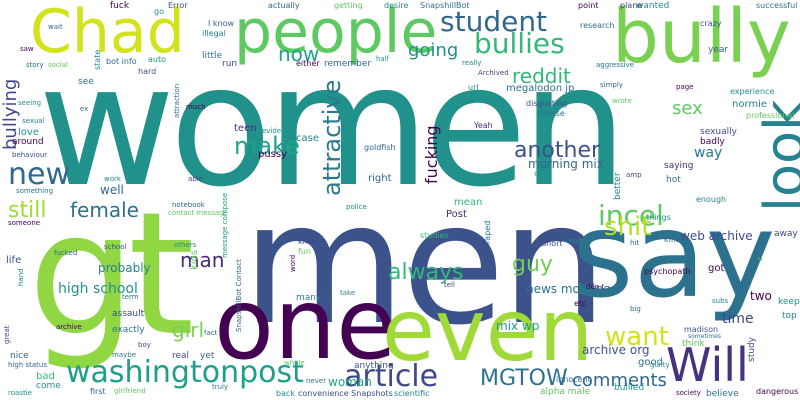  I want to click on word-research: research, so click(597, 25).